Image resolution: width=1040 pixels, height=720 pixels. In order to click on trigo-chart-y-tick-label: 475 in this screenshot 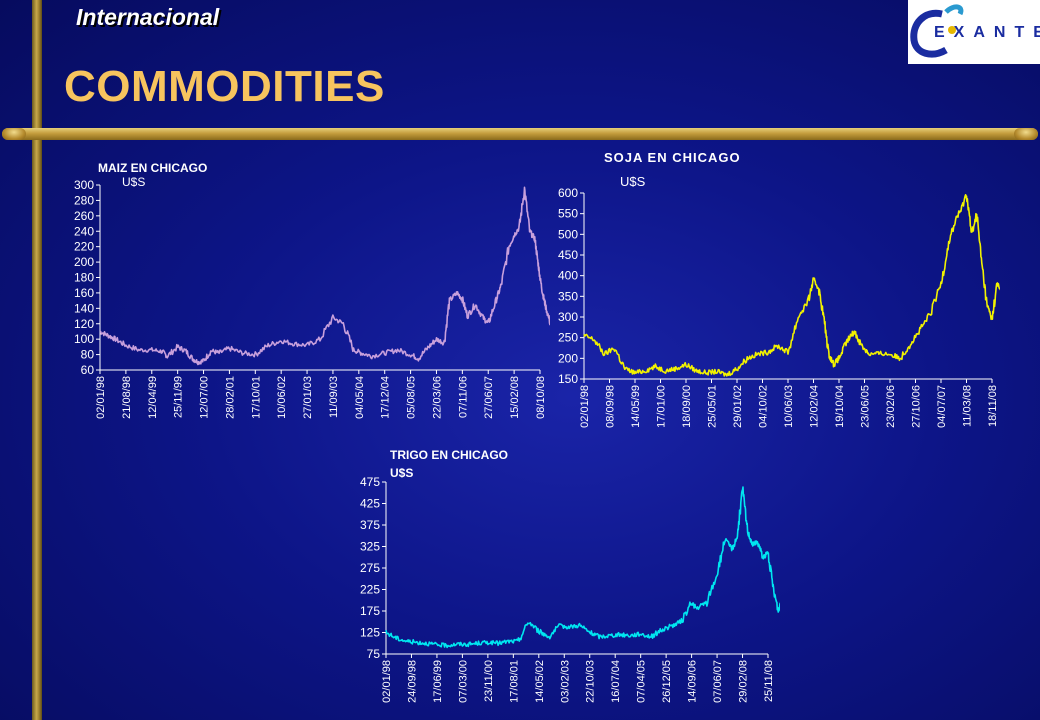, I will do `click(370, 482)`.